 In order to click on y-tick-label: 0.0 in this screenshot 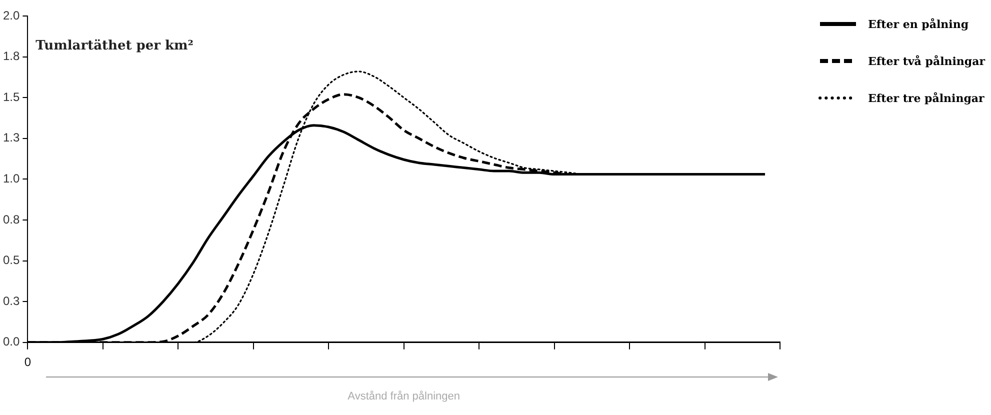, I will do `click(11, 341)`.